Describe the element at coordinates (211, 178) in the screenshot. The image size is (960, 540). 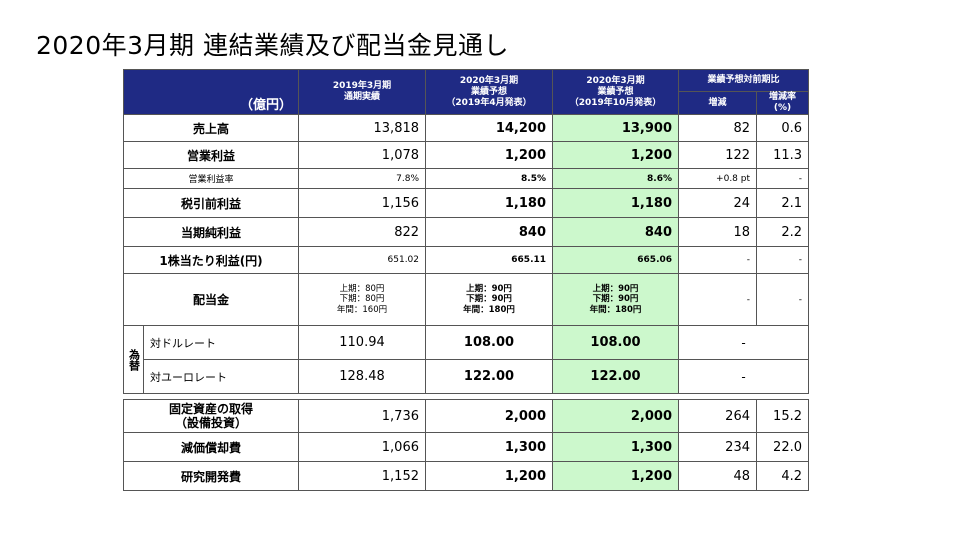
I see `row-label: 営業利益率` at that location.